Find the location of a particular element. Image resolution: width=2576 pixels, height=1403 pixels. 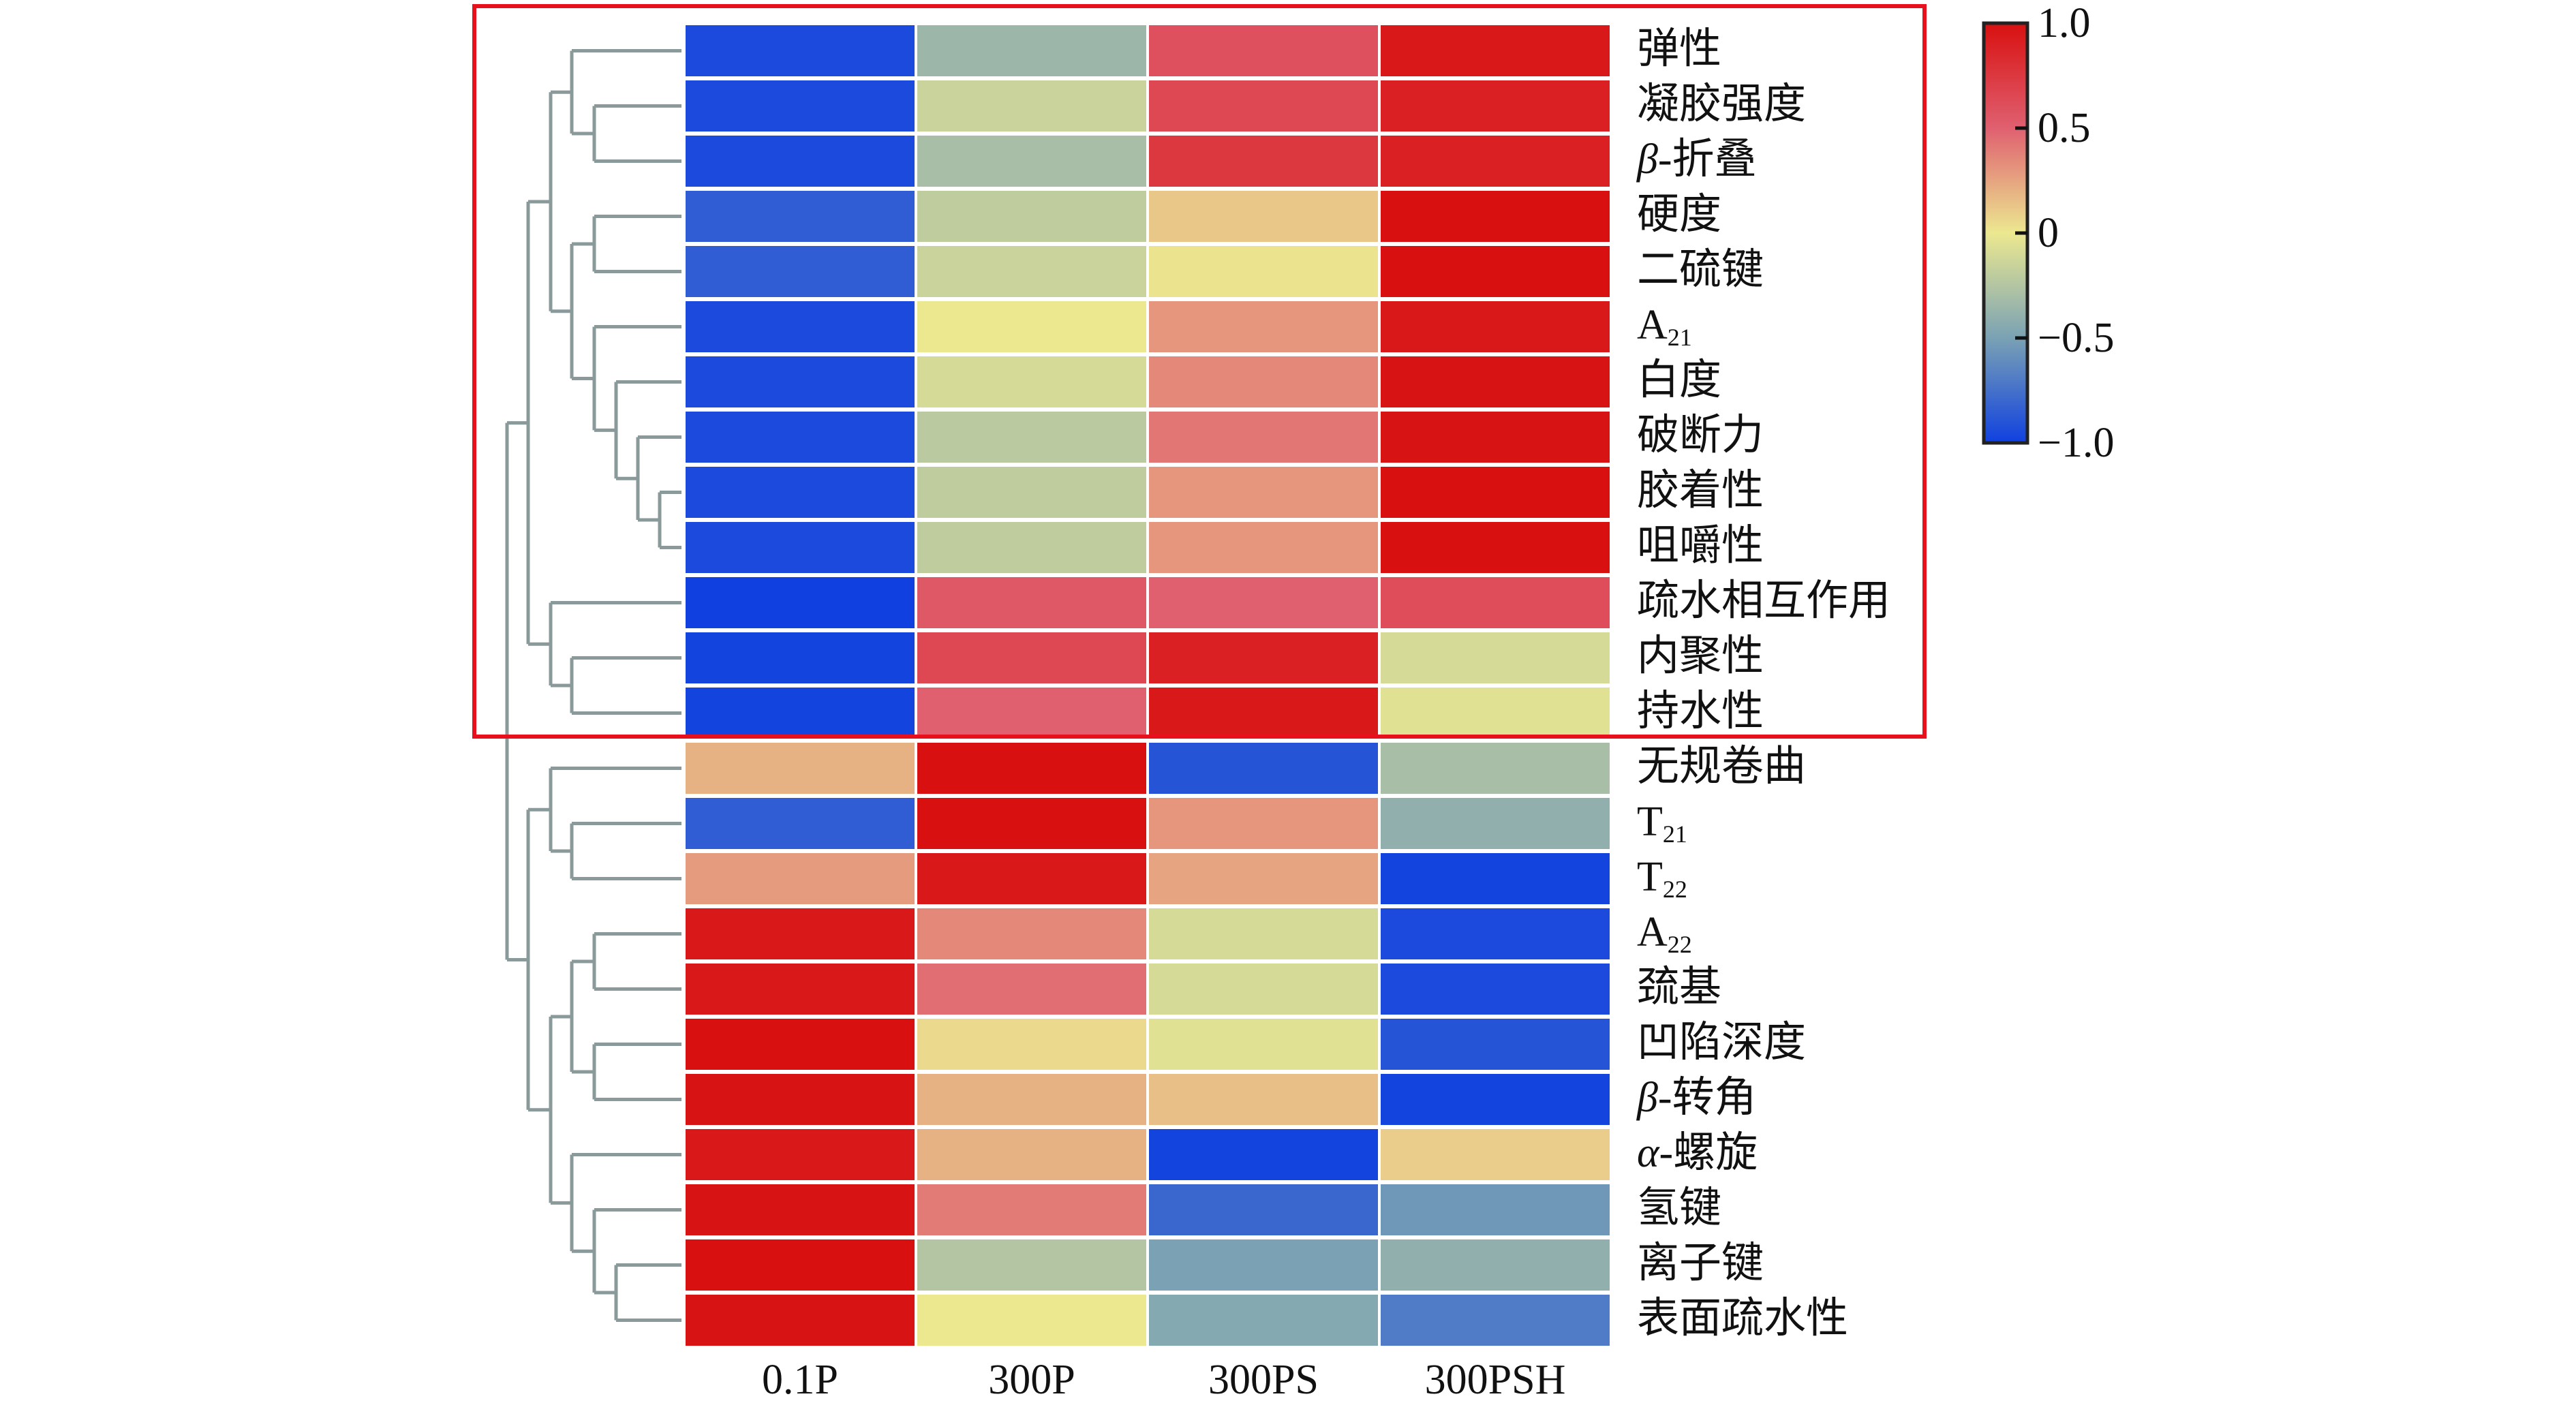

column-label: 300PS is located at coordinates (1263, 1380).